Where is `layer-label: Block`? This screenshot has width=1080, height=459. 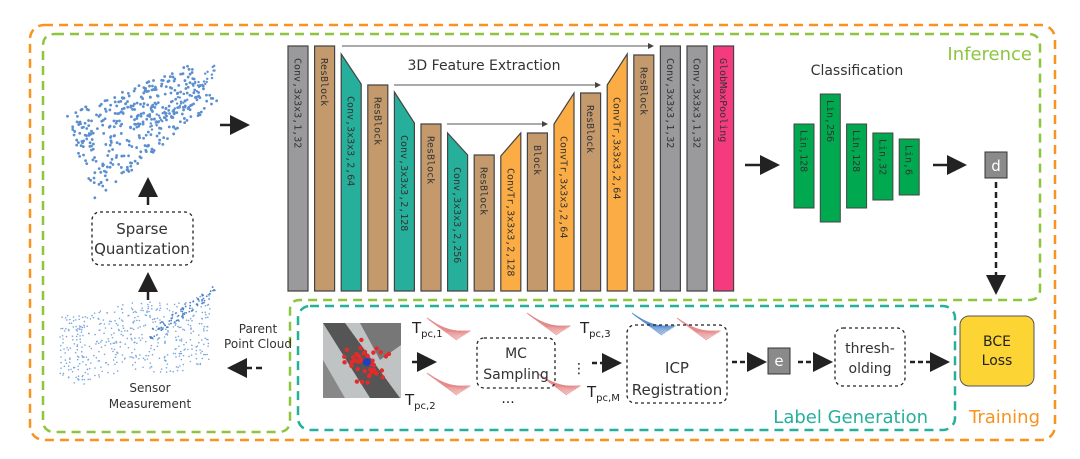
layer-label: Block is located at coordinates (536, 160).